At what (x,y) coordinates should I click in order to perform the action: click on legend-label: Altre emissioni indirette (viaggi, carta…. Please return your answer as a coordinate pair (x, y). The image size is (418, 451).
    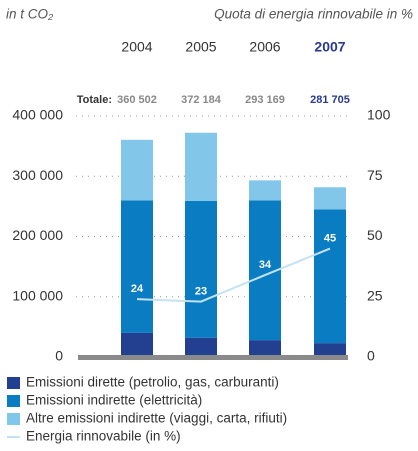
    Looking at the image, I should click on (156, 418).